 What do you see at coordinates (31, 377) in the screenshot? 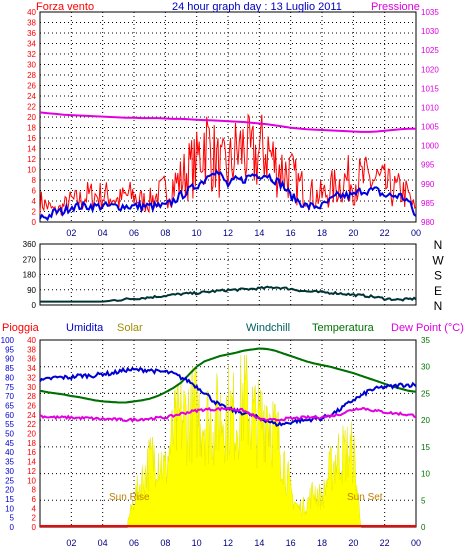
I see `rain-y-tick-label: 32` at bounding box center [31, 377].